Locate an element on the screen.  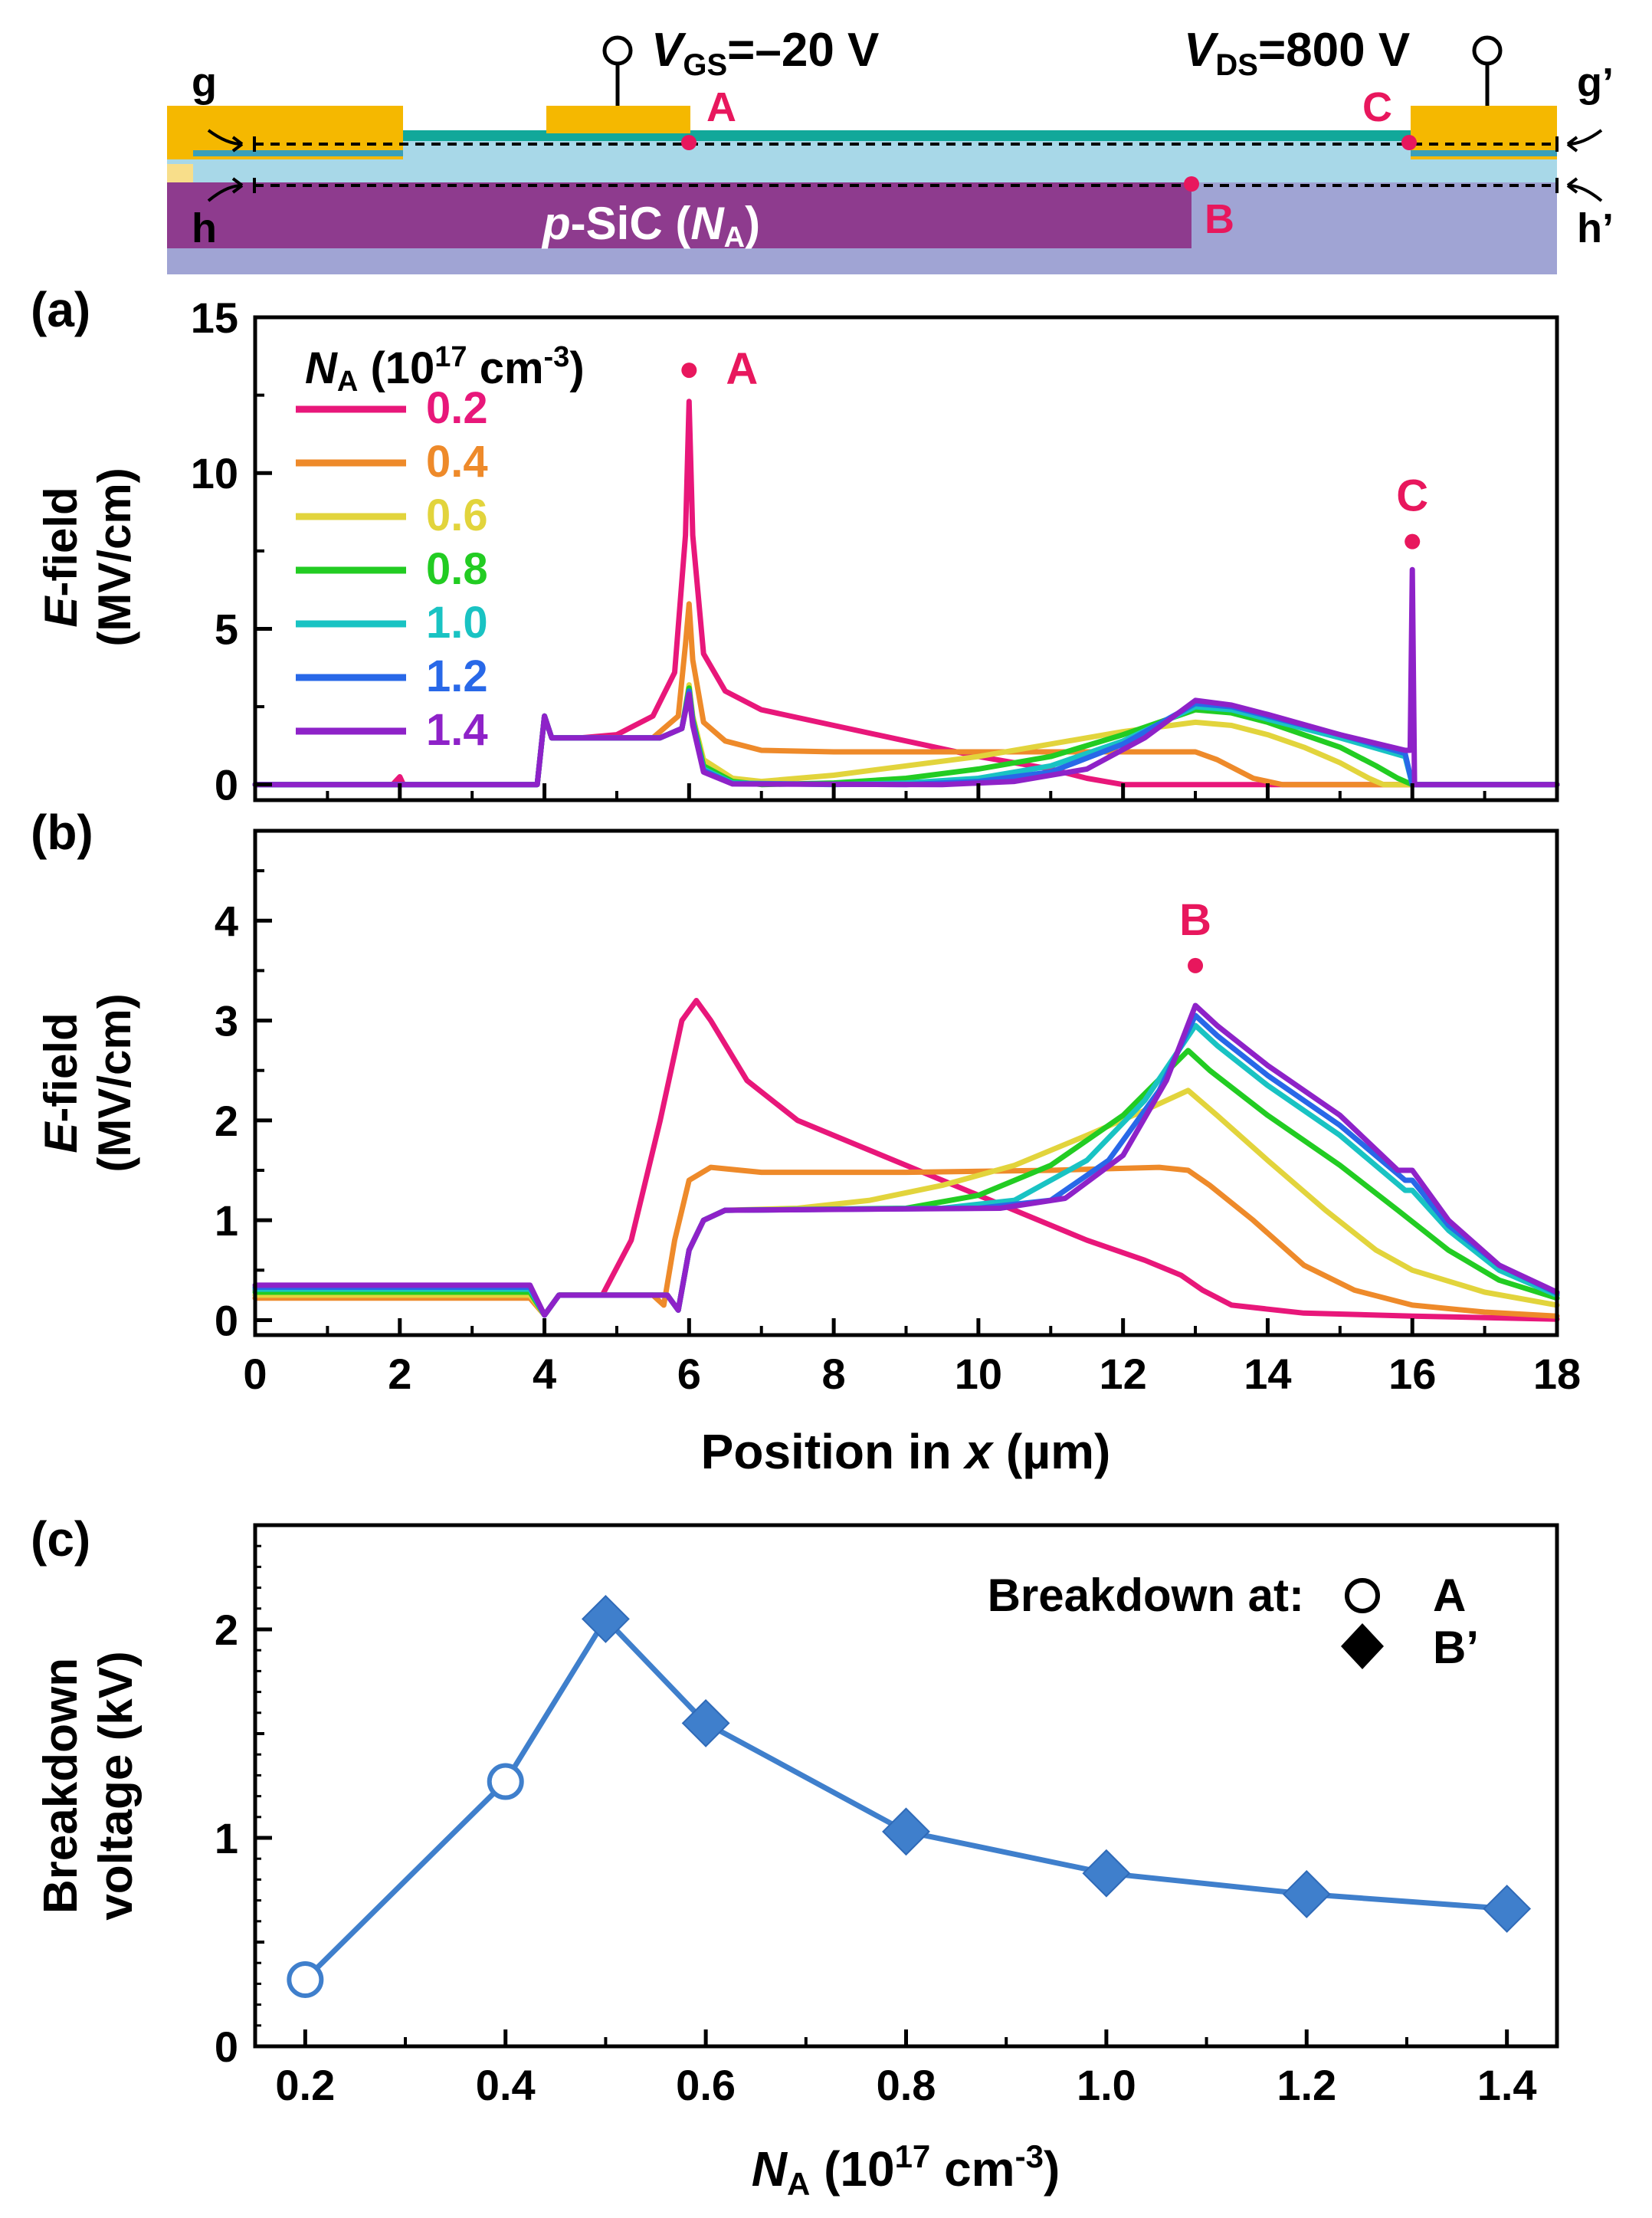
panel-a-ylabel: E-field is located at coordinates (61, 557).